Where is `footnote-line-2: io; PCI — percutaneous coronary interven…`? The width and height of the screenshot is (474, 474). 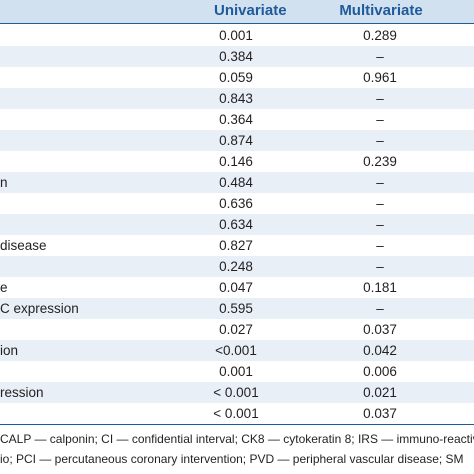 footnote-line-2: io; PCI — percutaneous coronary interven… is located at coordinates (232, 459).